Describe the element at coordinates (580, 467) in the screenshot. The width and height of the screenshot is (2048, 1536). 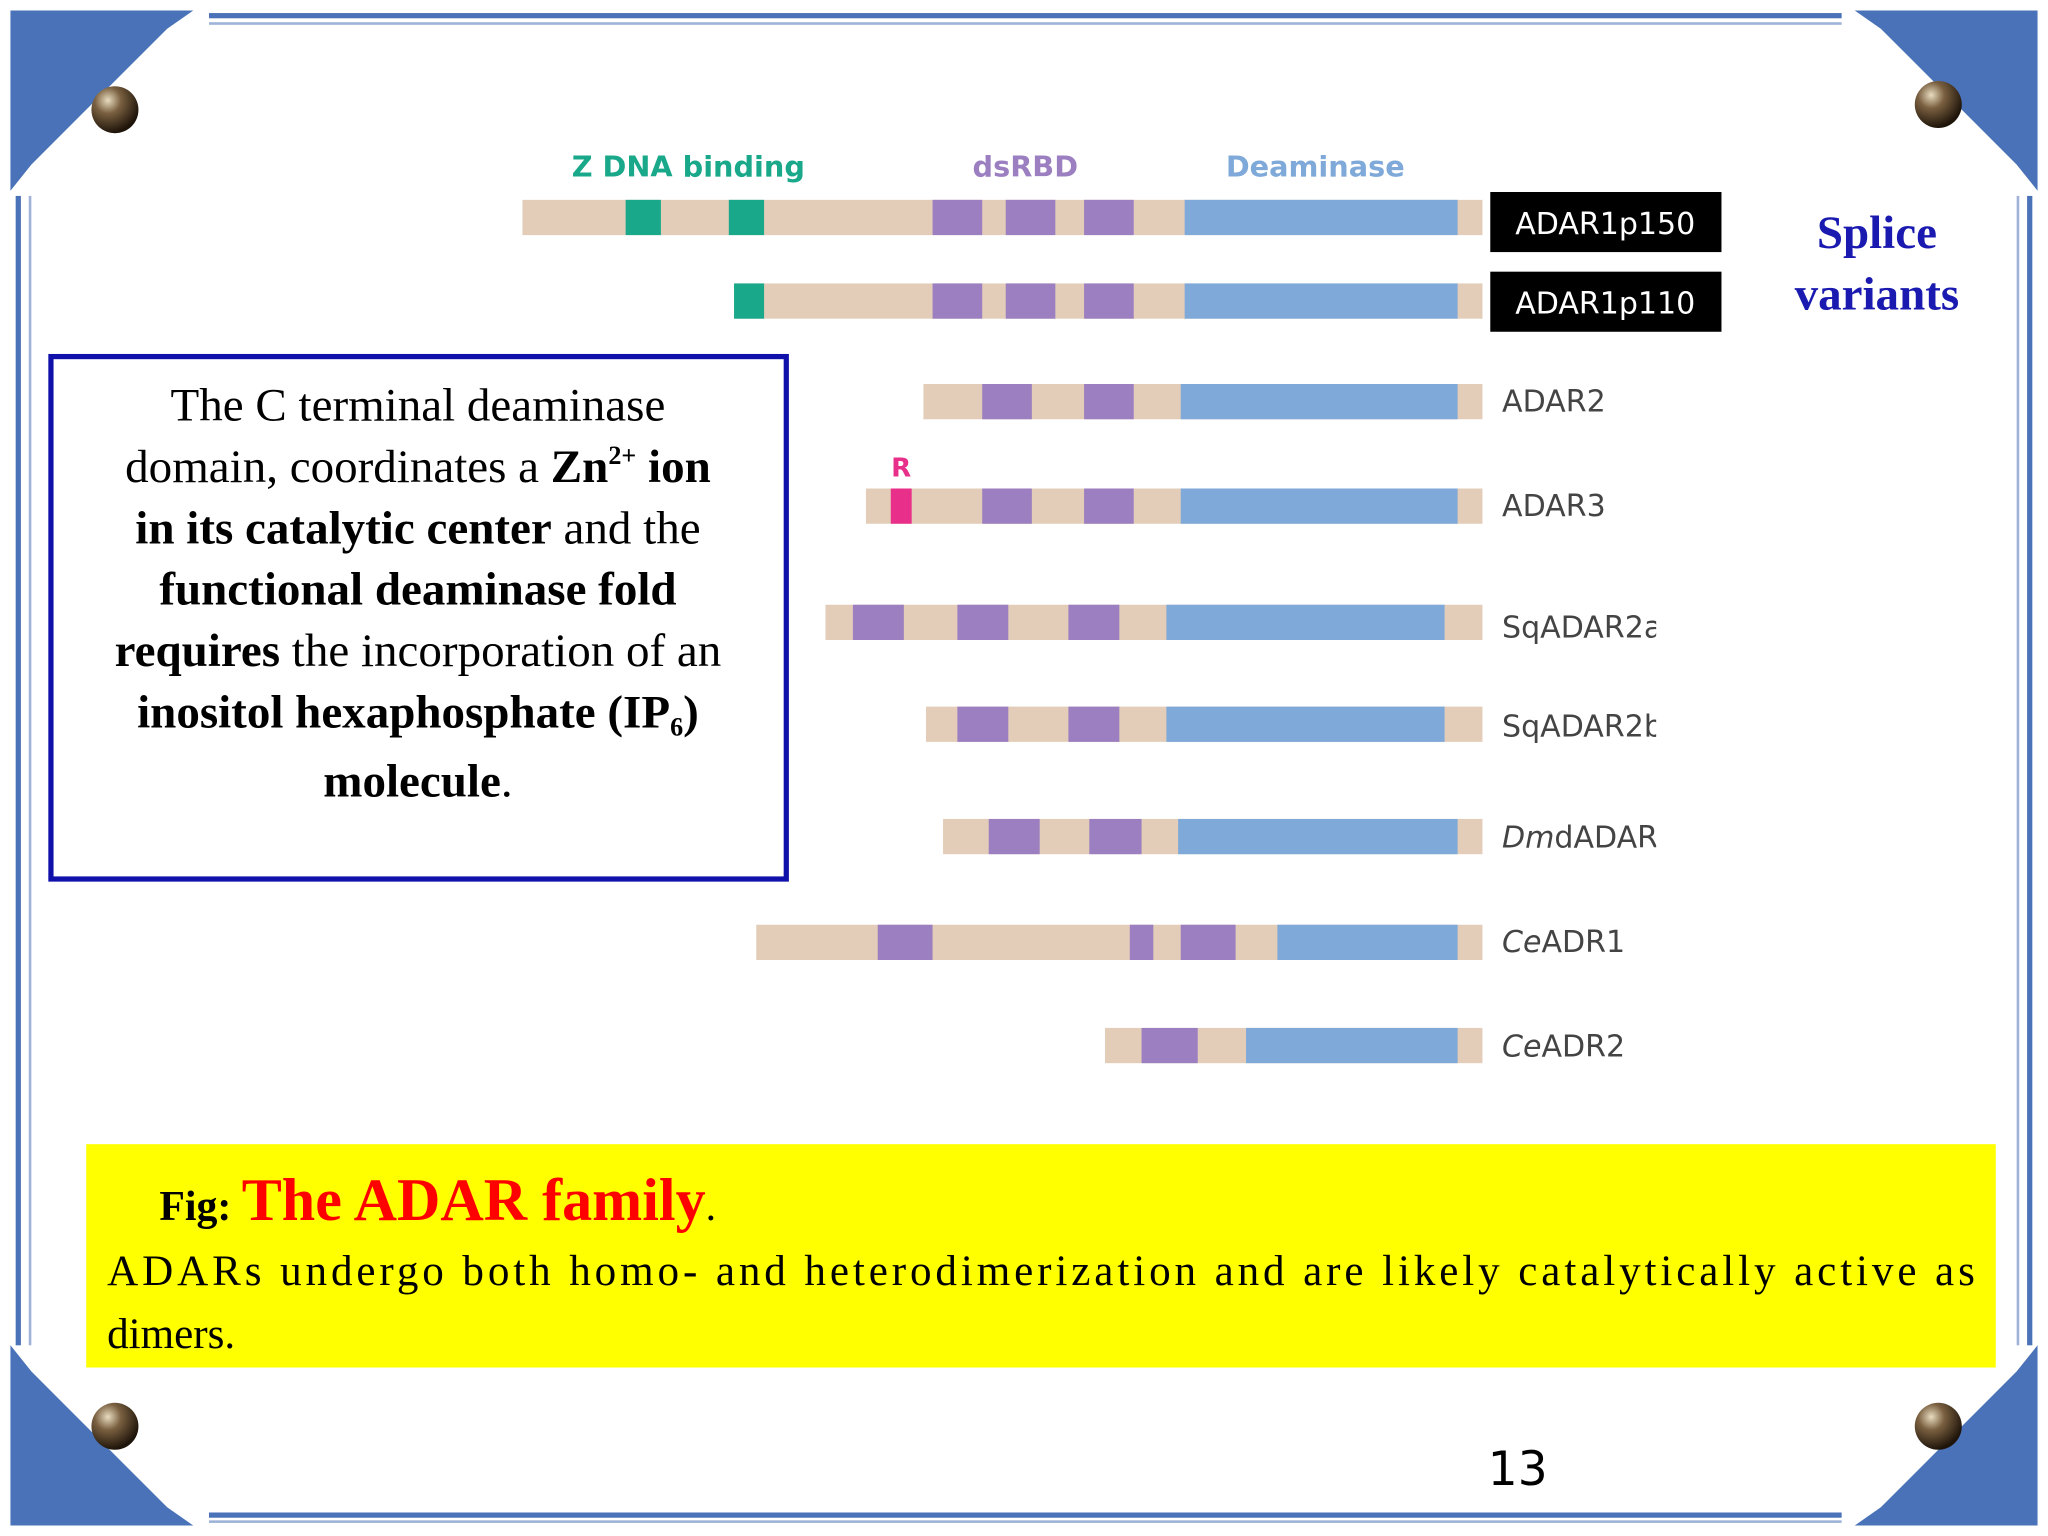
I see `text-segment: Zn` at that location.